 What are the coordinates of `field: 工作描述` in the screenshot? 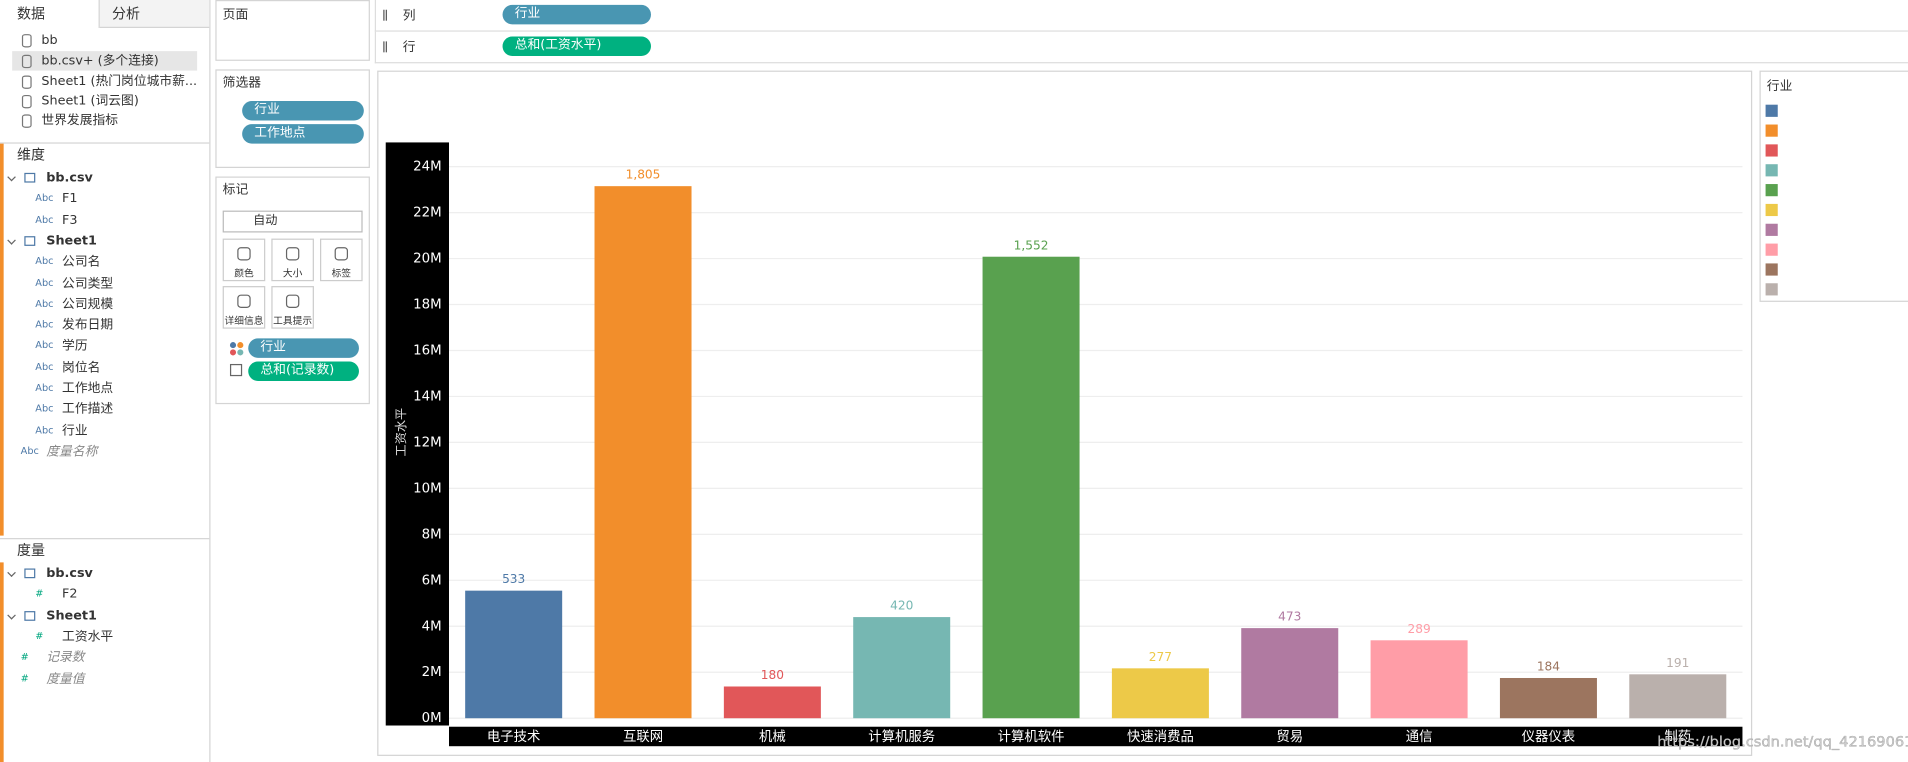 It's located at (88, 409).